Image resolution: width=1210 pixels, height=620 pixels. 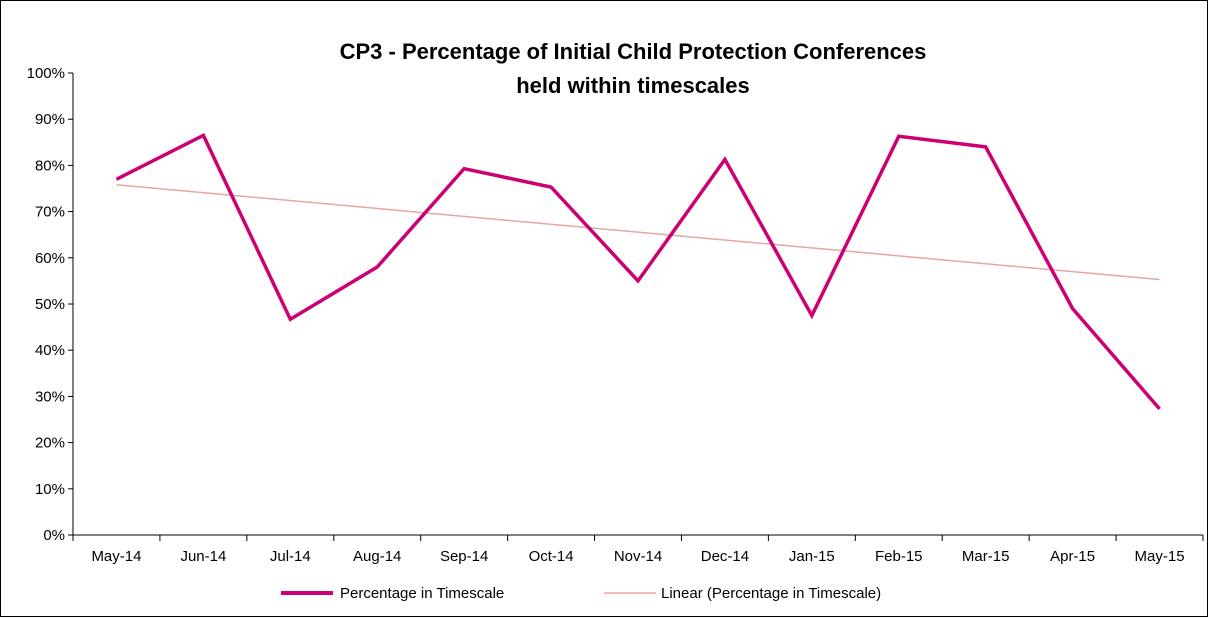 What do you see at coordinates (638, 556) in the screenshot?
I see `x-tick-label: Nov-14` at bounding box center [638, 556].